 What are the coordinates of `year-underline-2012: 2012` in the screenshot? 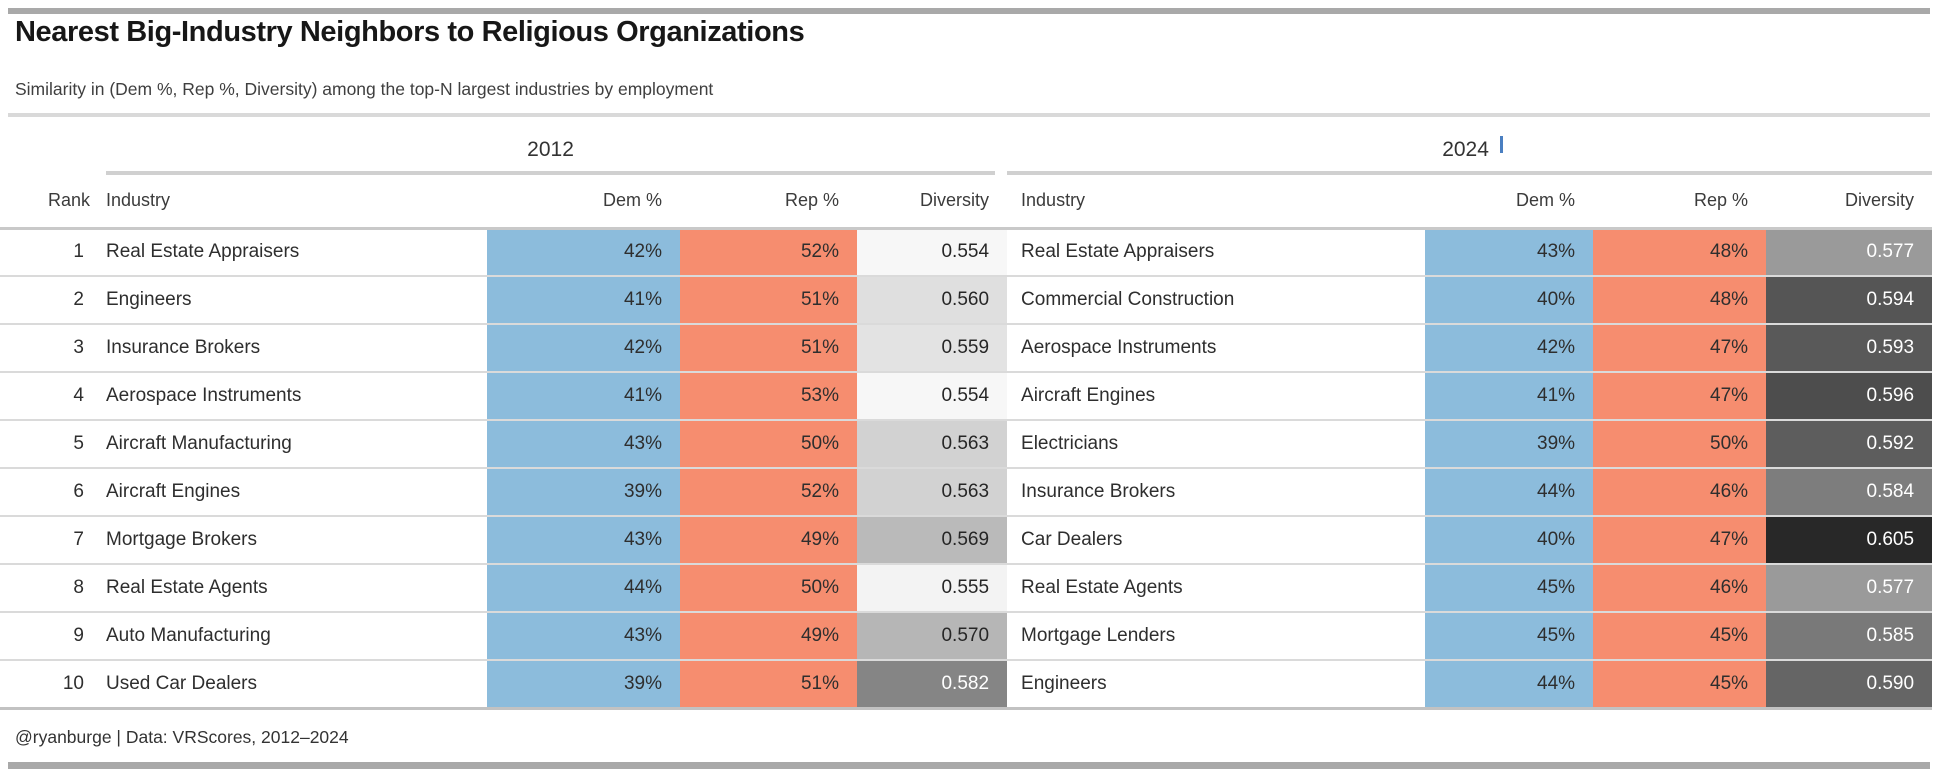 It's located at (551, 156).